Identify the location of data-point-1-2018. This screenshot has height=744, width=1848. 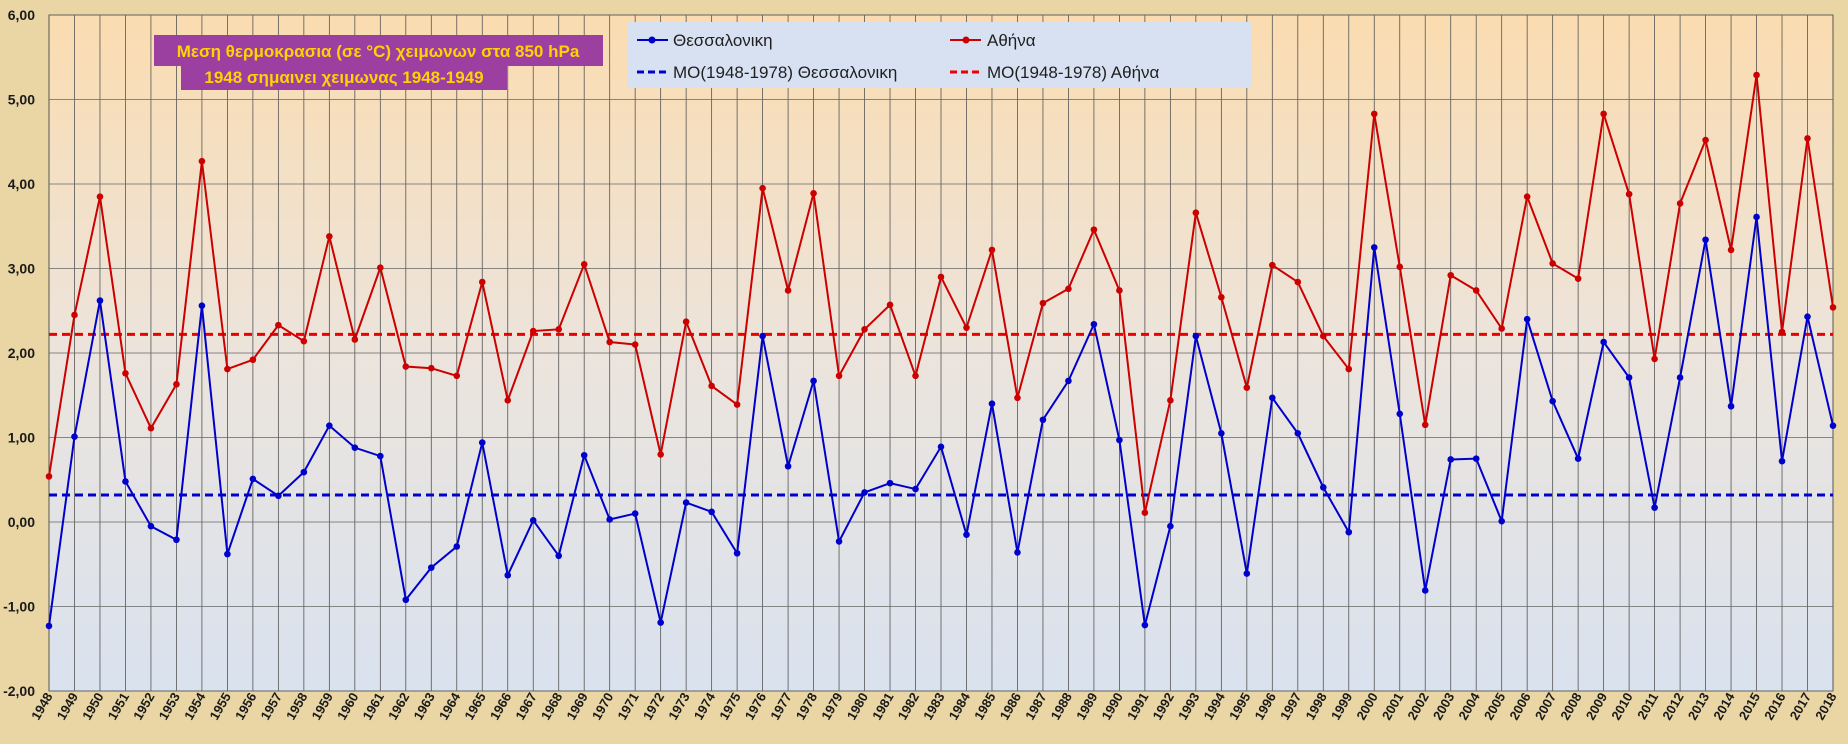
(1833, 307).